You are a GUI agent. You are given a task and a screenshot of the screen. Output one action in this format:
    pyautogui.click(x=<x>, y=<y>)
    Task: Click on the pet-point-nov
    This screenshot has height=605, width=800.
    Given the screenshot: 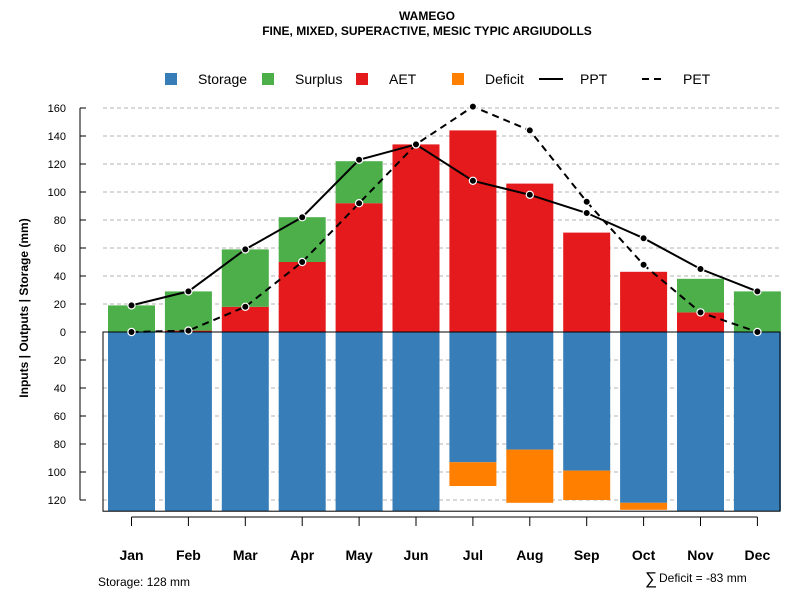 What is the action you would take?
    pyautogui.click(x=700, y=312)
    